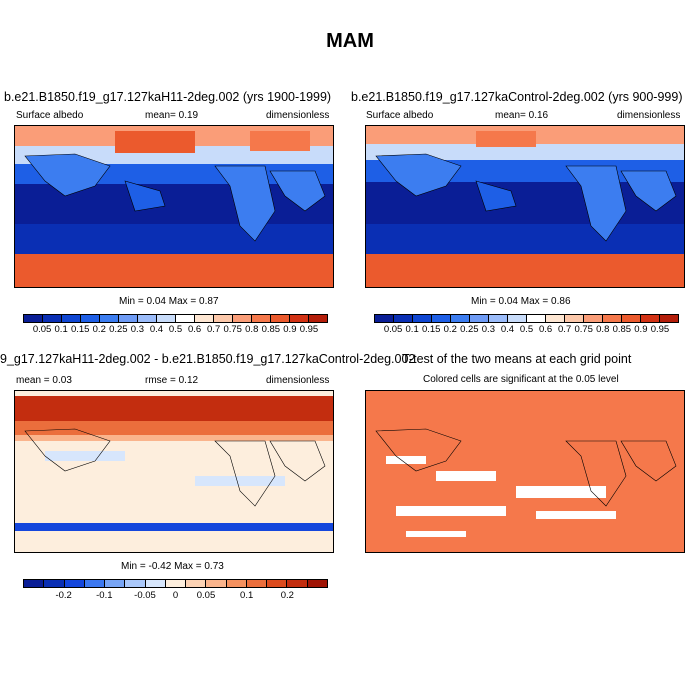  What do you see at coordinates (298, 380) in the screenshot?
I see `panel3-units-label: dimensionless` at bounding box center [298, 380].